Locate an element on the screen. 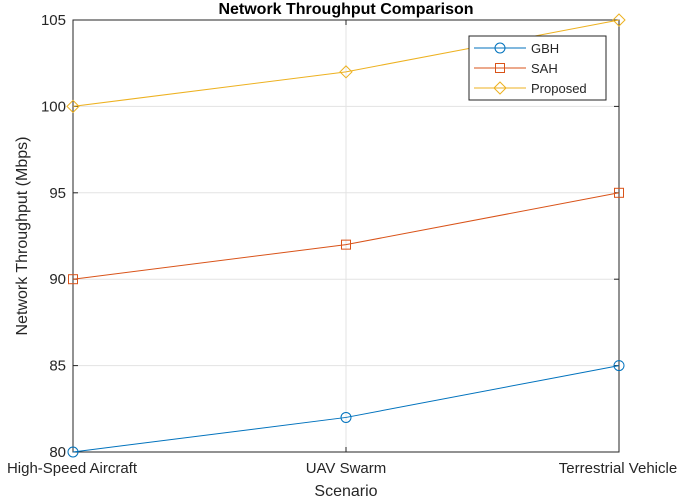 Image resolution: width=685 pixels, height=498 pixels. y-tick-label: 105 is located at coordinates (53, 20).